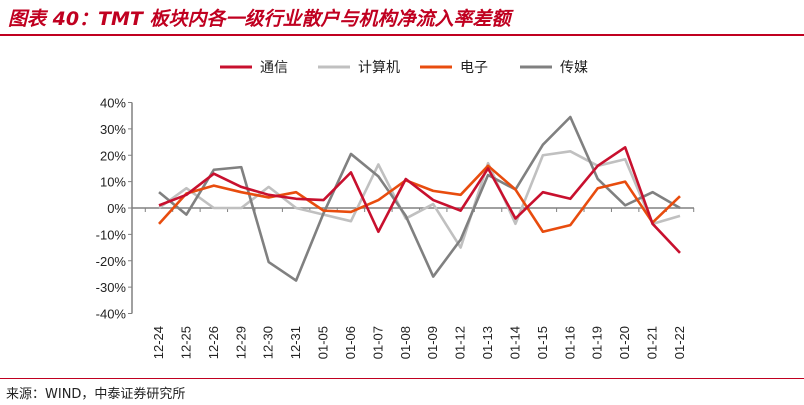 Image resolution: width=804 pixels, height=405 pixels. Describe the element at coordinates (295, 342) in the screenshot. I see `x-tick-label: 12-31` at that location.